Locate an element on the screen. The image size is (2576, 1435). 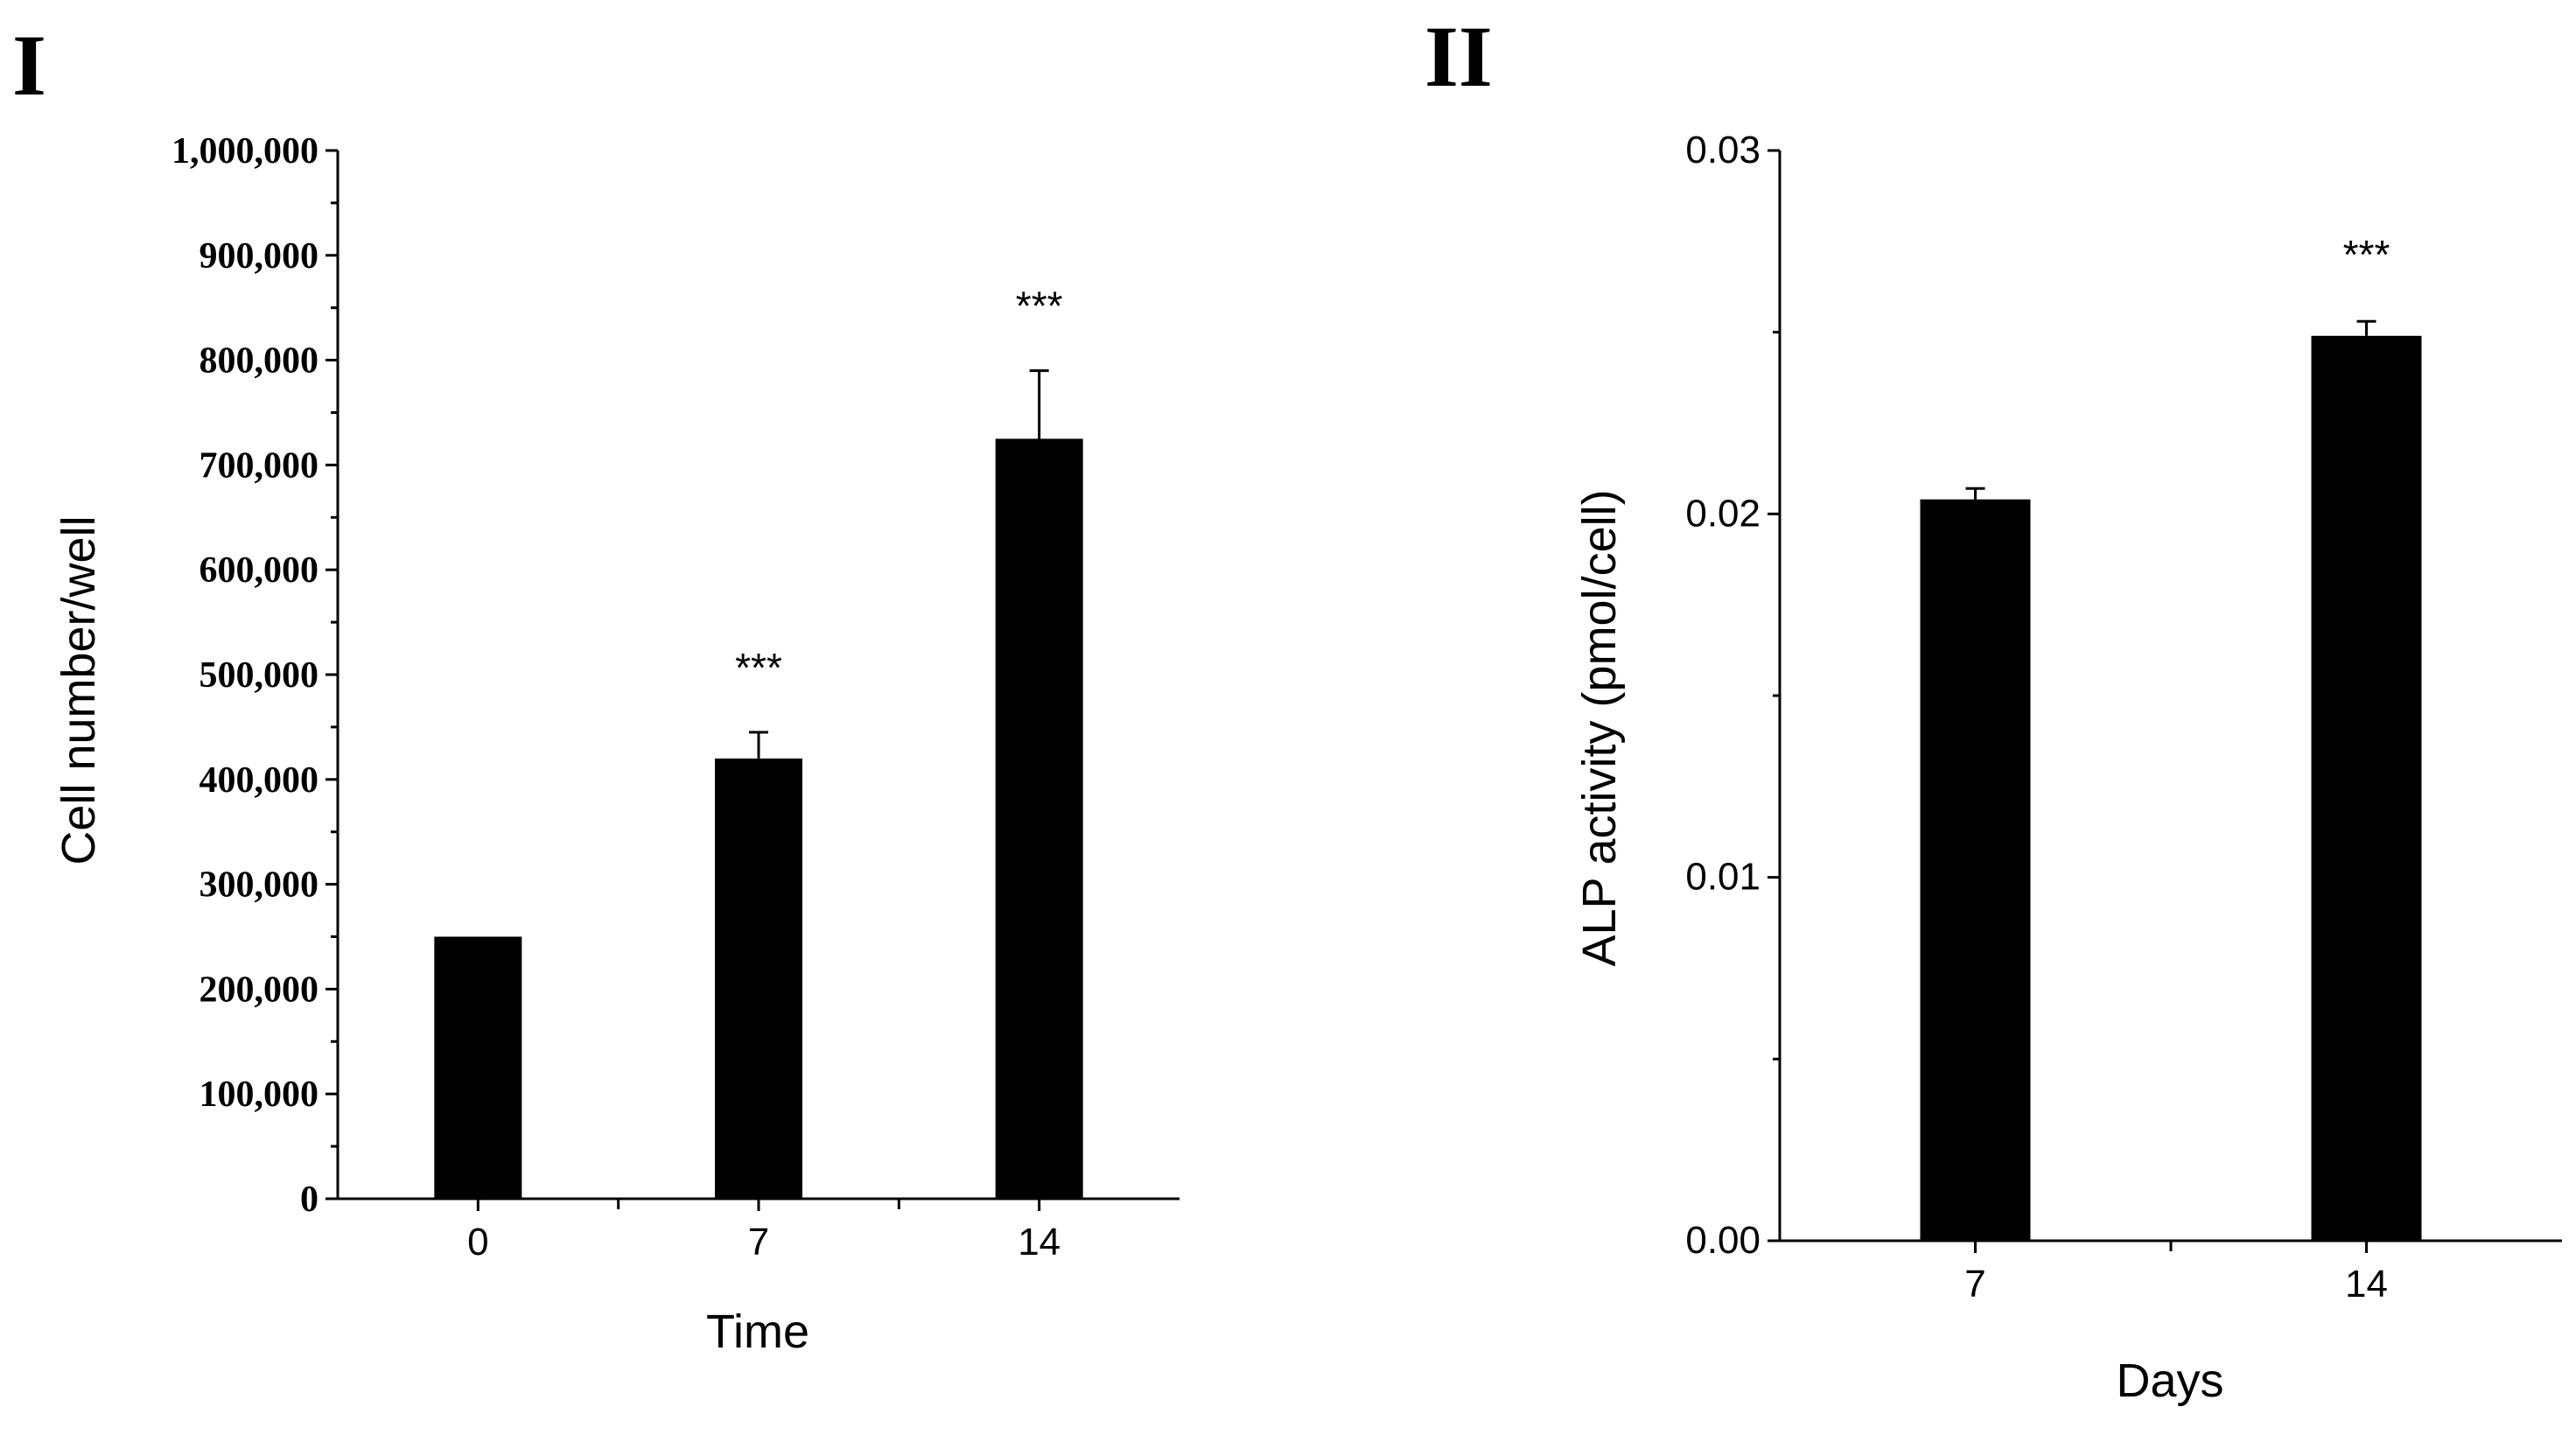
panel-ii-y-axis-label: ALP activity (pmol/cell) is located at coordinates (1599, 727).